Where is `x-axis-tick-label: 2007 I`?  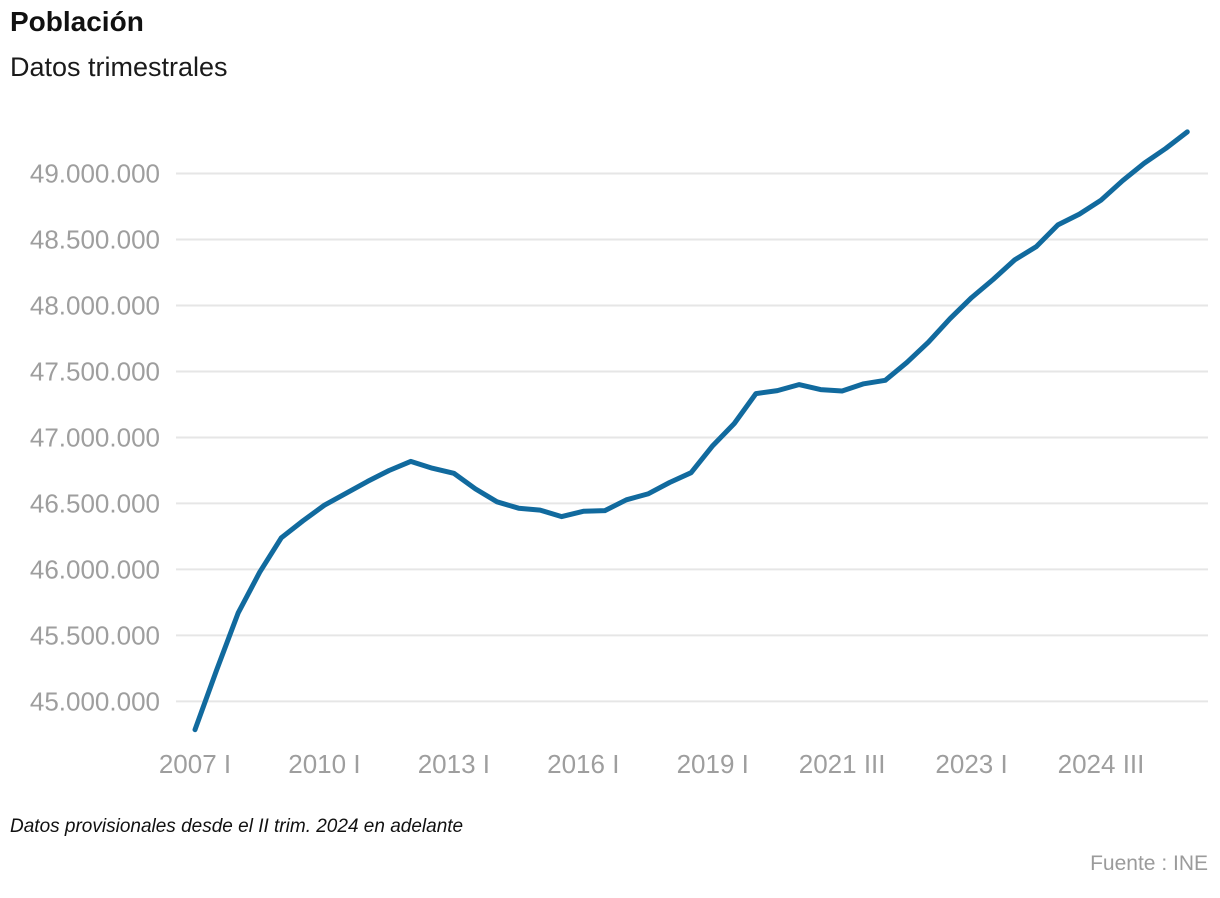
x-axis-tick-label: 2007 I is located at coordinates (195, 764).